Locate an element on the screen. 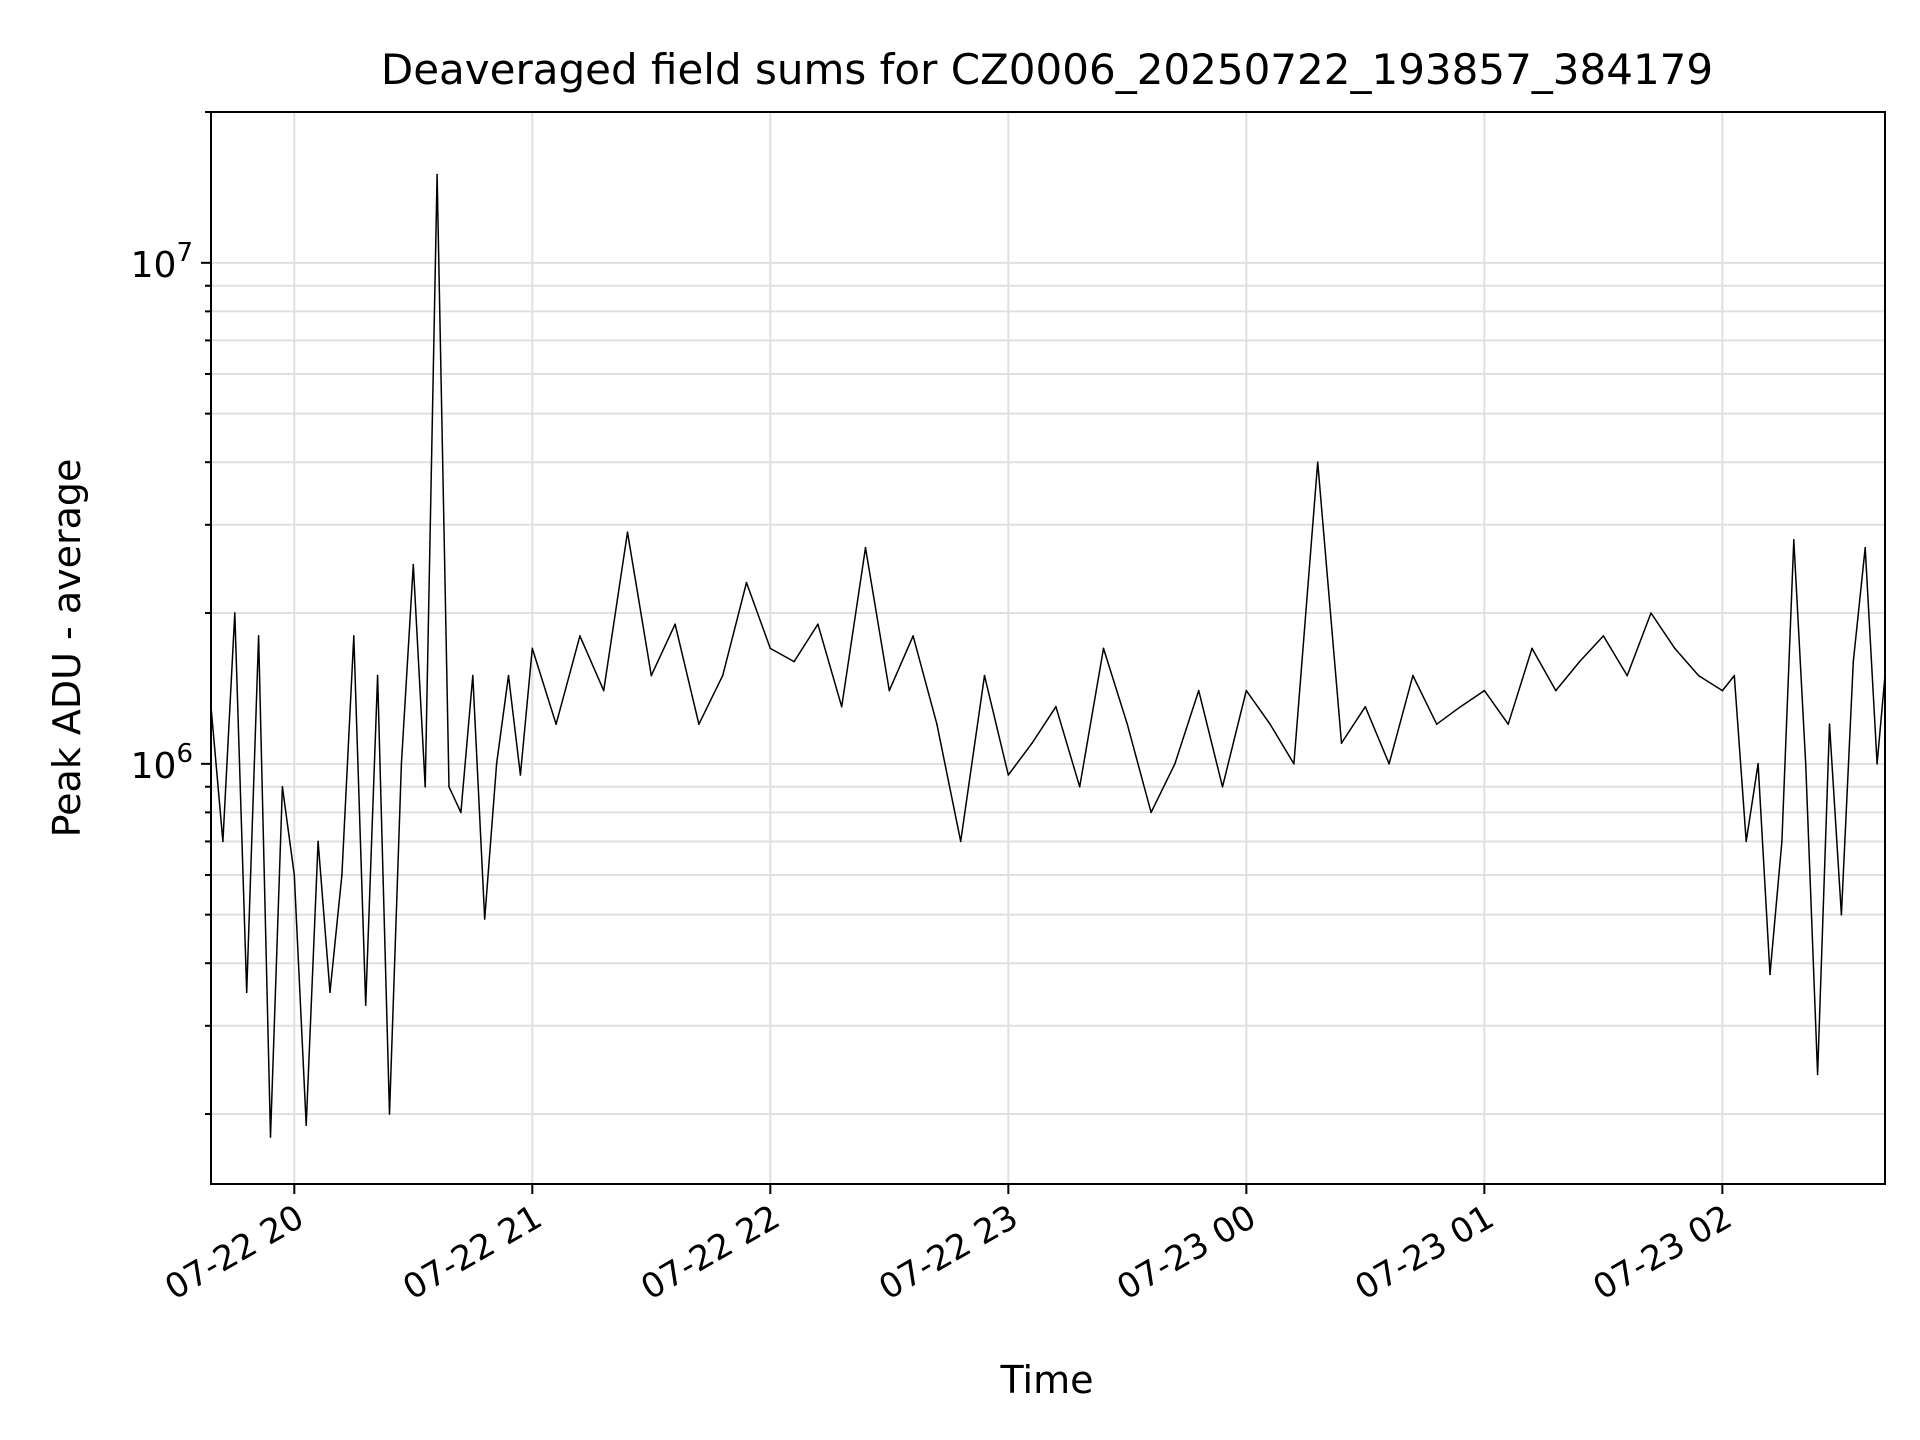 The height and width of the screenshot is (1440, 1920). y-tick-label: 10⁷ is located at coordinates (162, 262).